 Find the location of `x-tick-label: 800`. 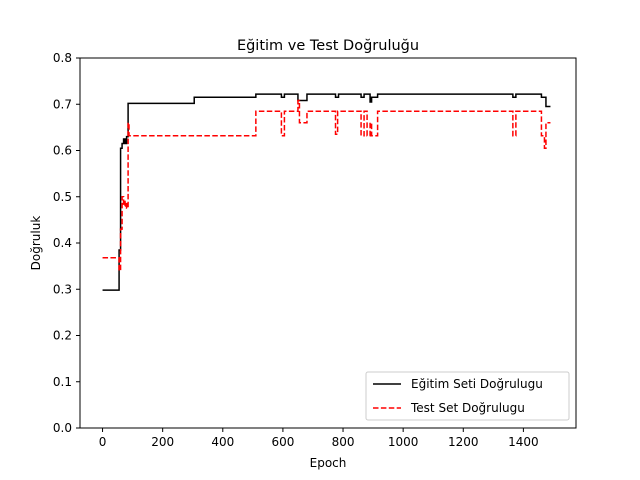

x-tick-label: 800 is located at coordinates (343, 442).